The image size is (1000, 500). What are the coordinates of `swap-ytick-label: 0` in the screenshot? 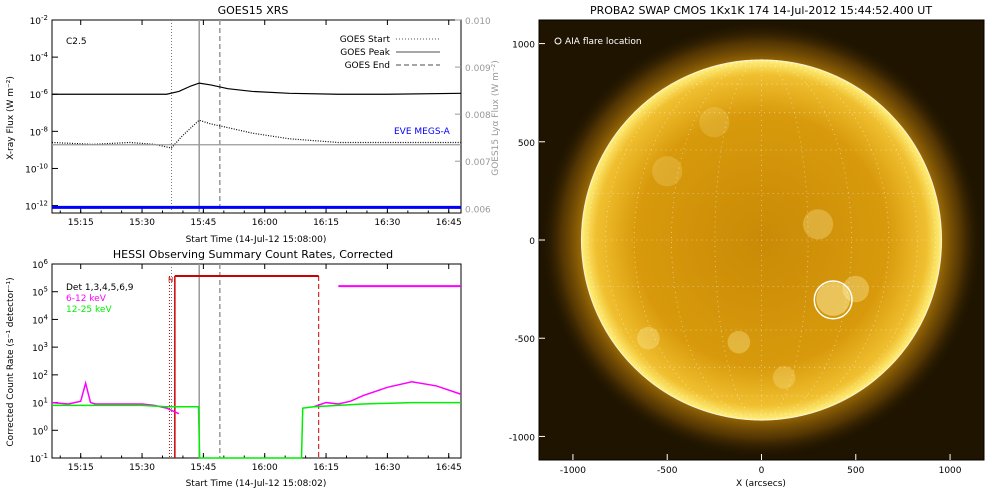 It's located at (532, 242).